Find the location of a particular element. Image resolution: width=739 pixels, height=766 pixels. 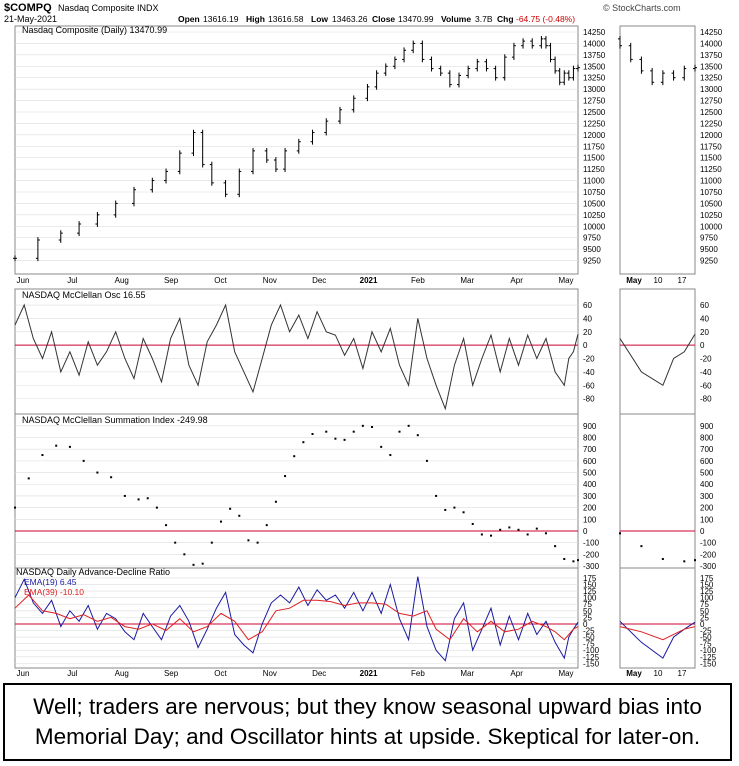

y-tick-label: 500 is located at coordinates (590, 473).